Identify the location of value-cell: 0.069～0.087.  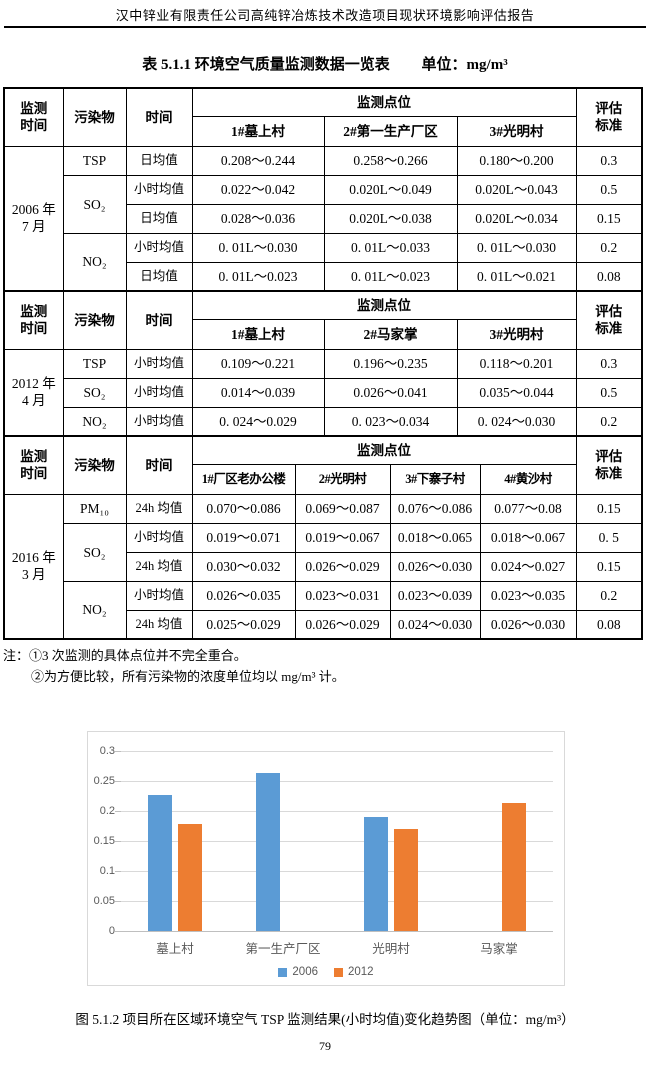
(342, 508).